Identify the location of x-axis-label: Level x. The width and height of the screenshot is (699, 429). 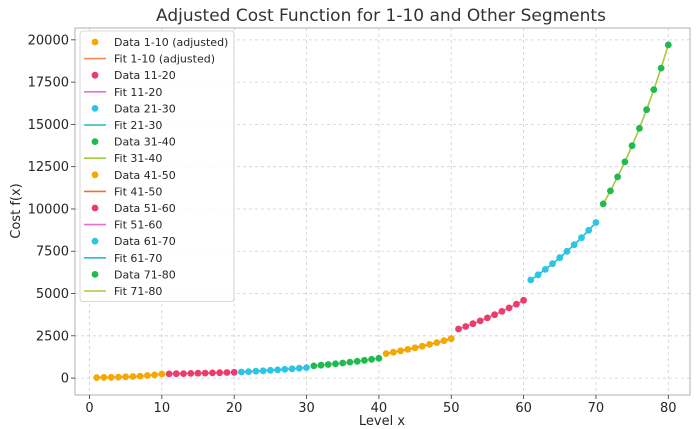
(382, 421).